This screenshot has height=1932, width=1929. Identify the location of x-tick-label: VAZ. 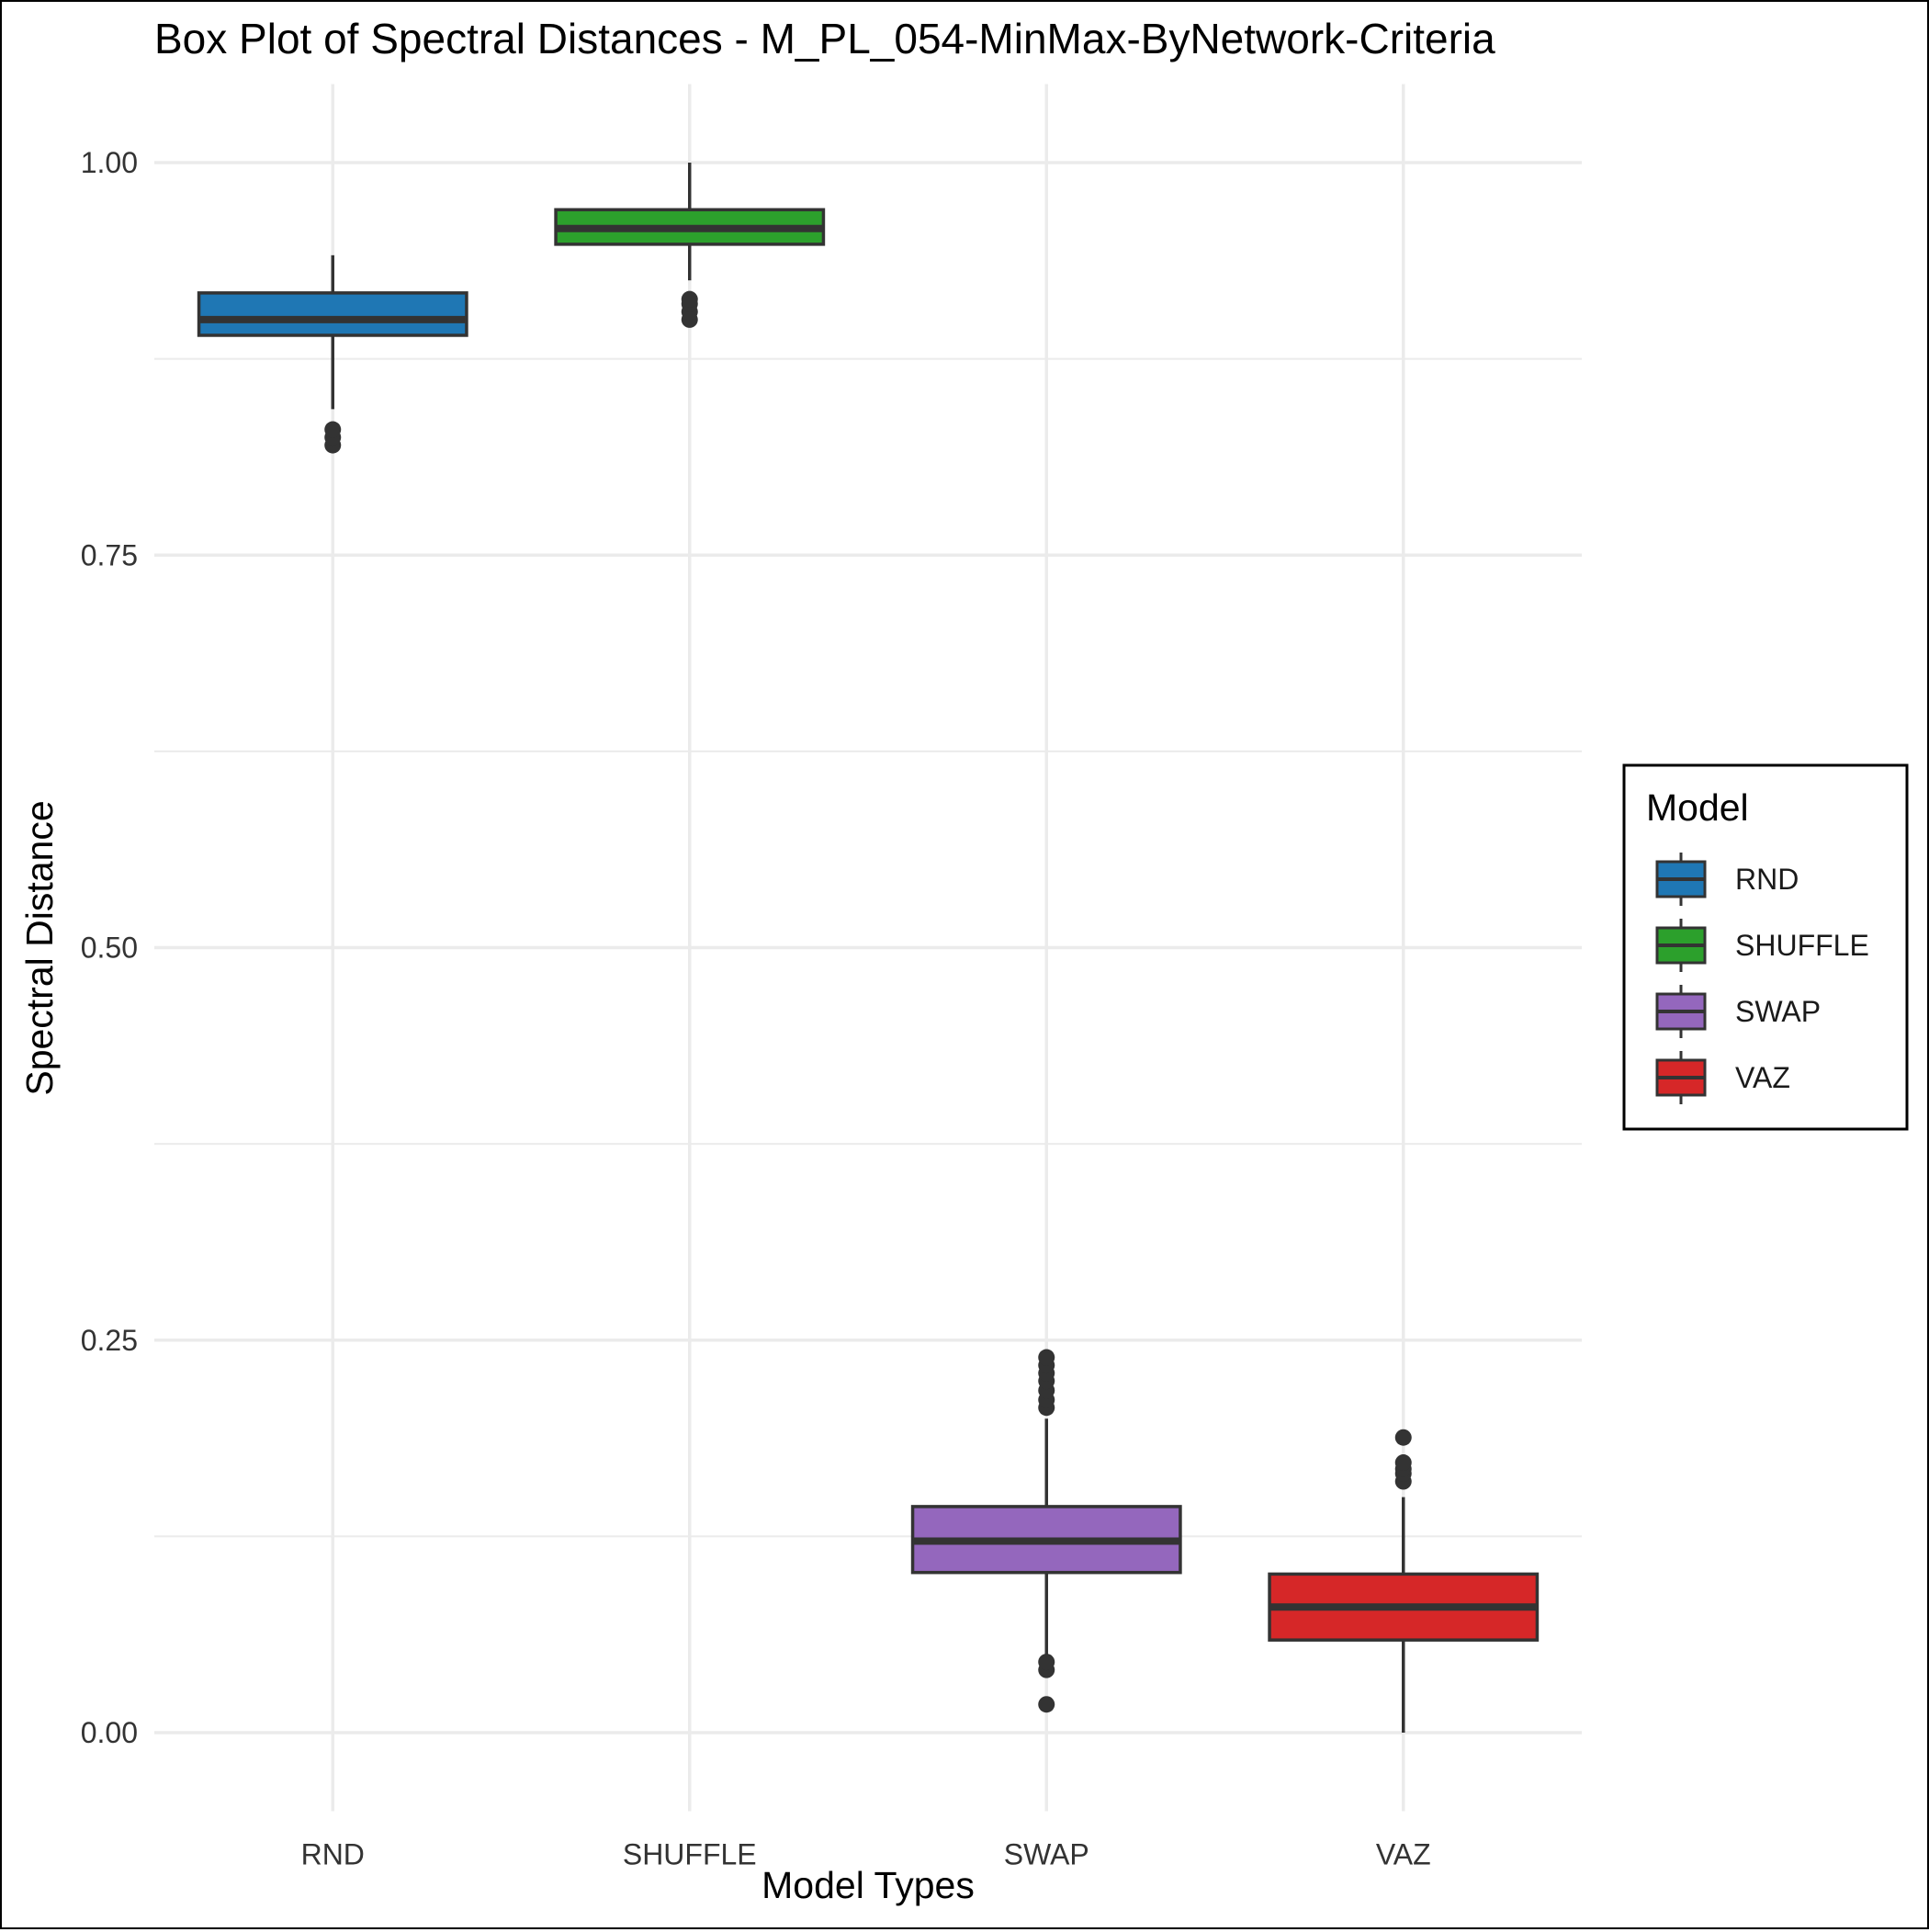
(1403, 1853).